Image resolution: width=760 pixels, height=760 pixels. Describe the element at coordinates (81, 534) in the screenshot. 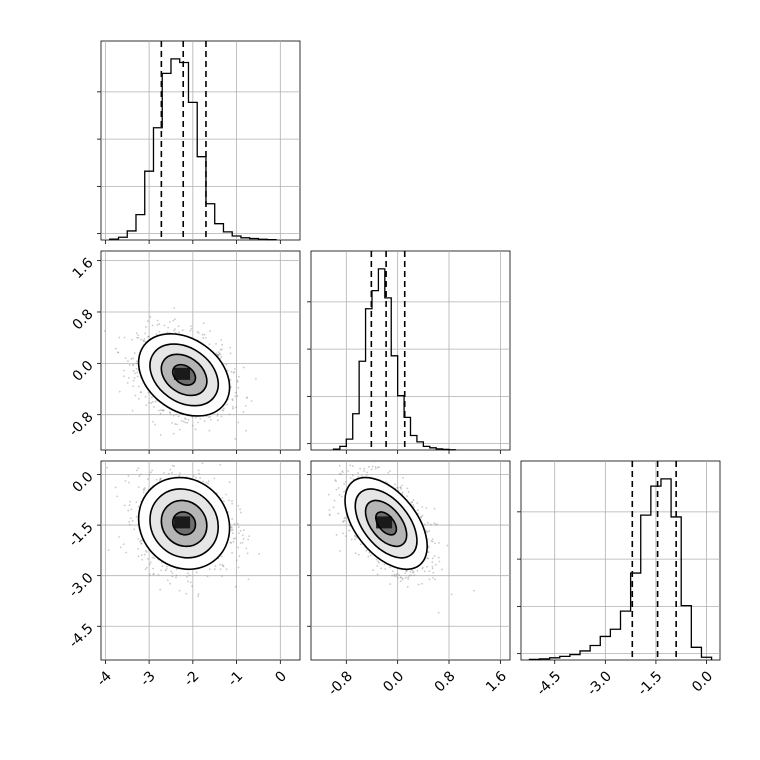

I see `y-tick-label: -1.5` at that location.